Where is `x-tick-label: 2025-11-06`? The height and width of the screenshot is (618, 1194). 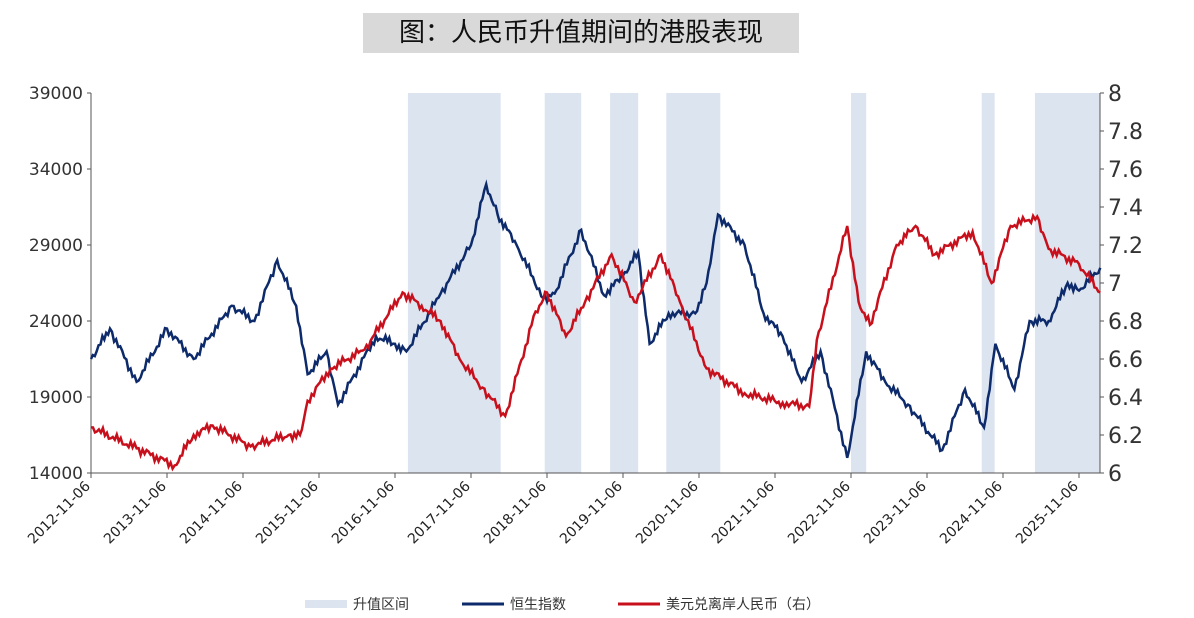
x-tick-label: 2025-11-06 is located at coordinates (1047, 512).